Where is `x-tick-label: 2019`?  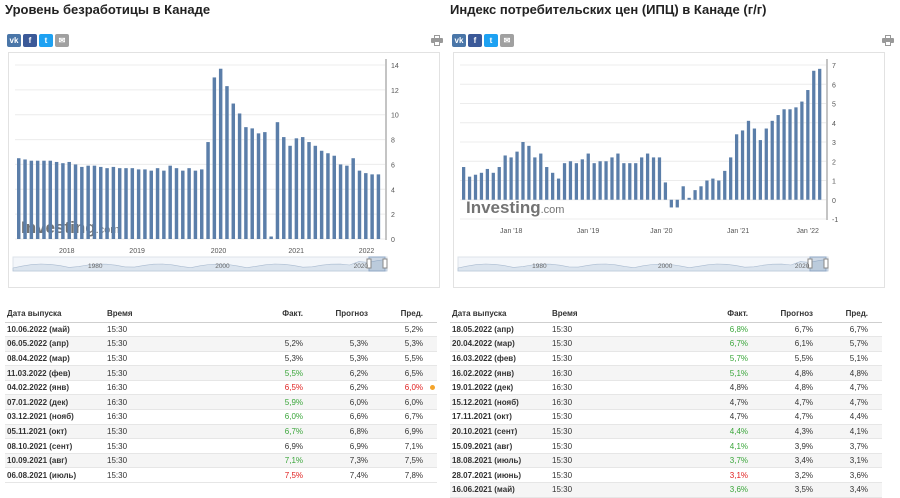 x-tick-label: 2019 is located at coordinates (137, 251).